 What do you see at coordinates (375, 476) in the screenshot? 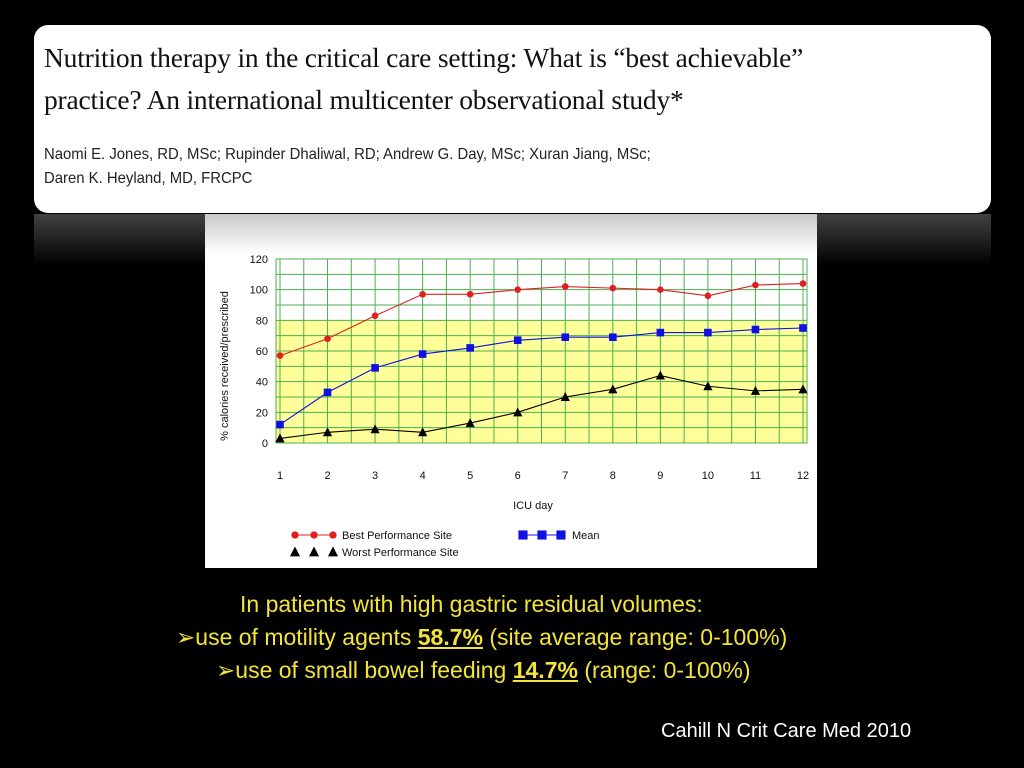
I see `x-tick-label: 3` at bounding box center [375, 476].